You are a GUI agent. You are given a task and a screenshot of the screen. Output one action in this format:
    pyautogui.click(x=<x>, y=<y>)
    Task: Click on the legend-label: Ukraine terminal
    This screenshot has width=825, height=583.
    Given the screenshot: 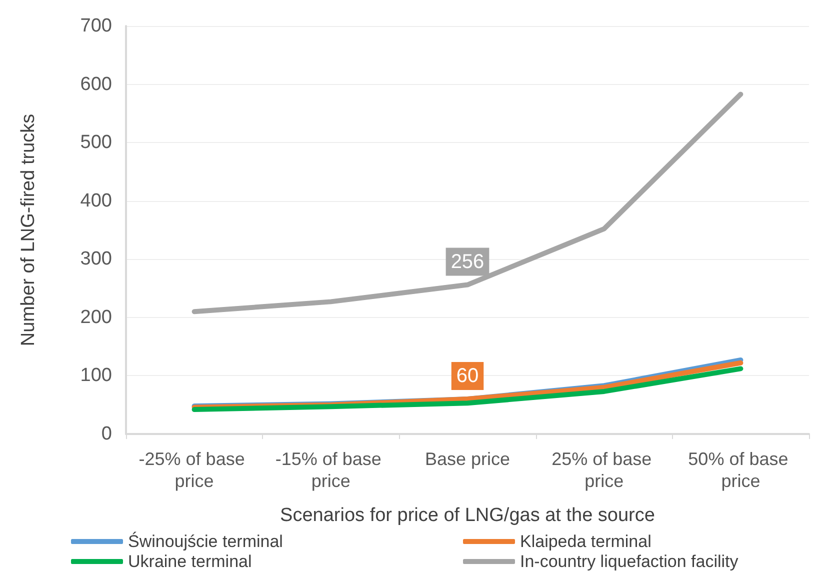 What is the action you would take?
    pyautogui.click(x=190, y=561)
    